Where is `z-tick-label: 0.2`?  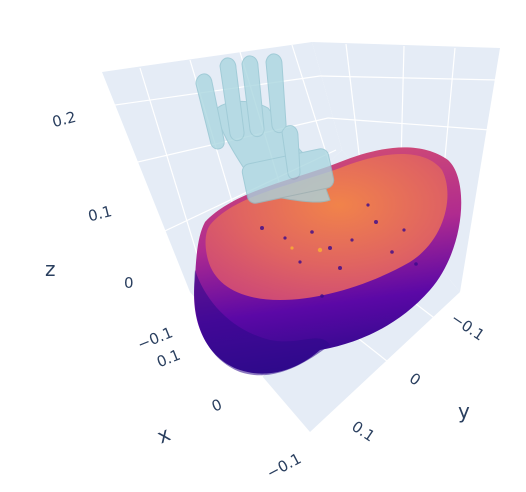
z-tick-label: 0.2 is located at coordinates (64, 119).